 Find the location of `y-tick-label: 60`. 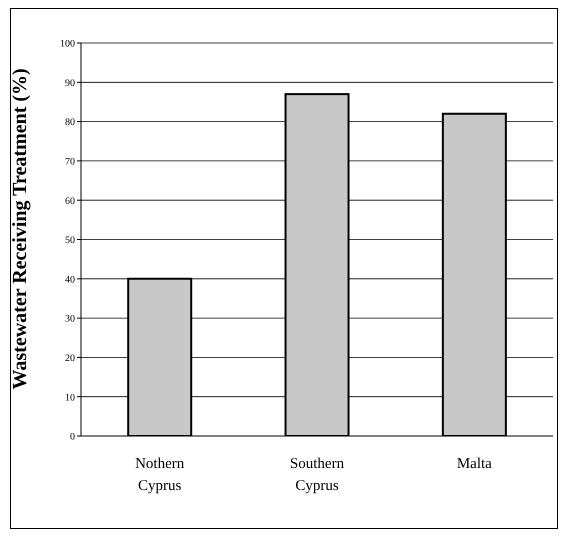

y-tick-label: 60 is located at coordinates (70, 201).